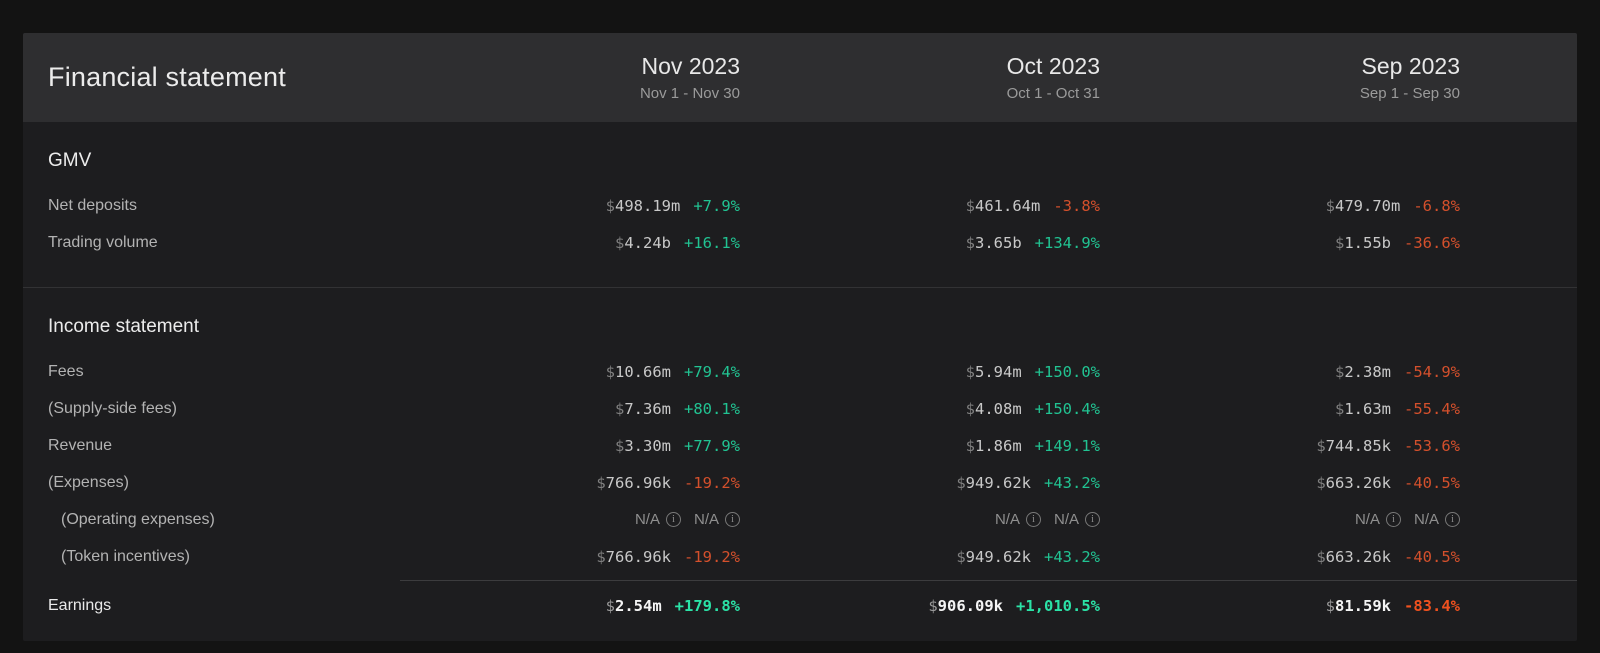 The width and height of the screenshot is (1600, 653). What do you see at coordinates (643, 409) in the screenshot?
I see `metric-amount: $7.36m` at bounding box center [643, 409].